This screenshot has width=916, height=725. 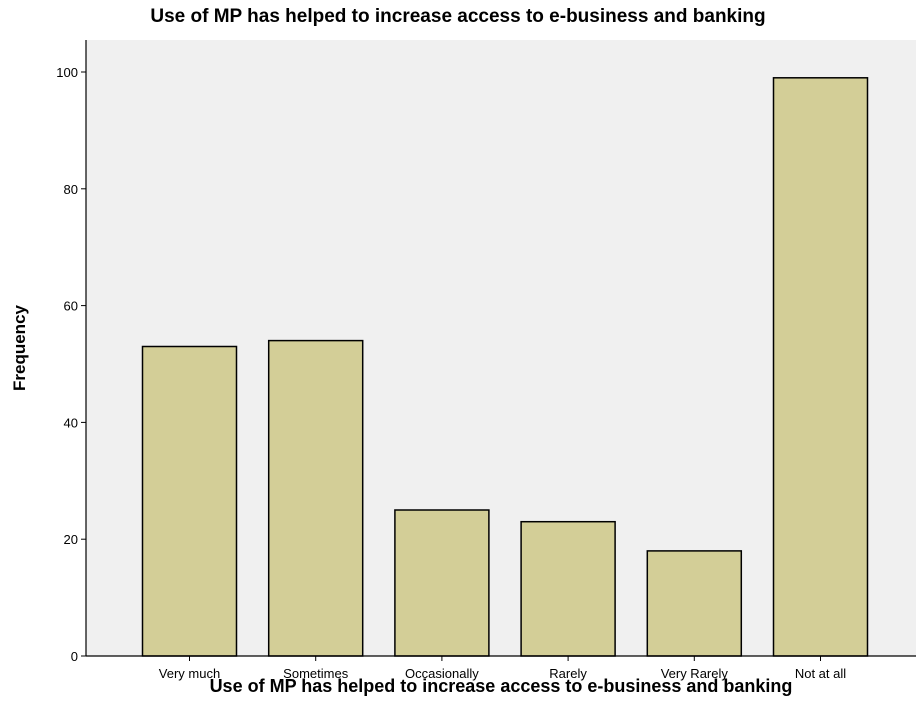 I want to click on bar-rarely, so click(x=568, y=588).